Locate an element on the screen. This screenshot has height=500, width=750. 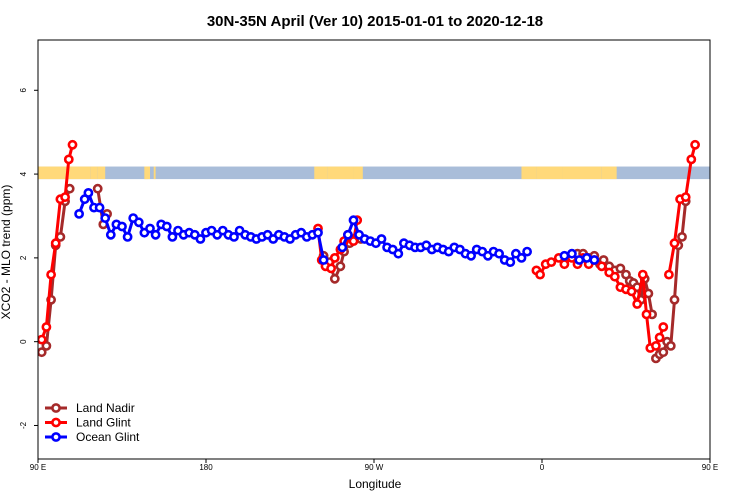
x-tick-label: 0 is located at coordinates (542, 467).